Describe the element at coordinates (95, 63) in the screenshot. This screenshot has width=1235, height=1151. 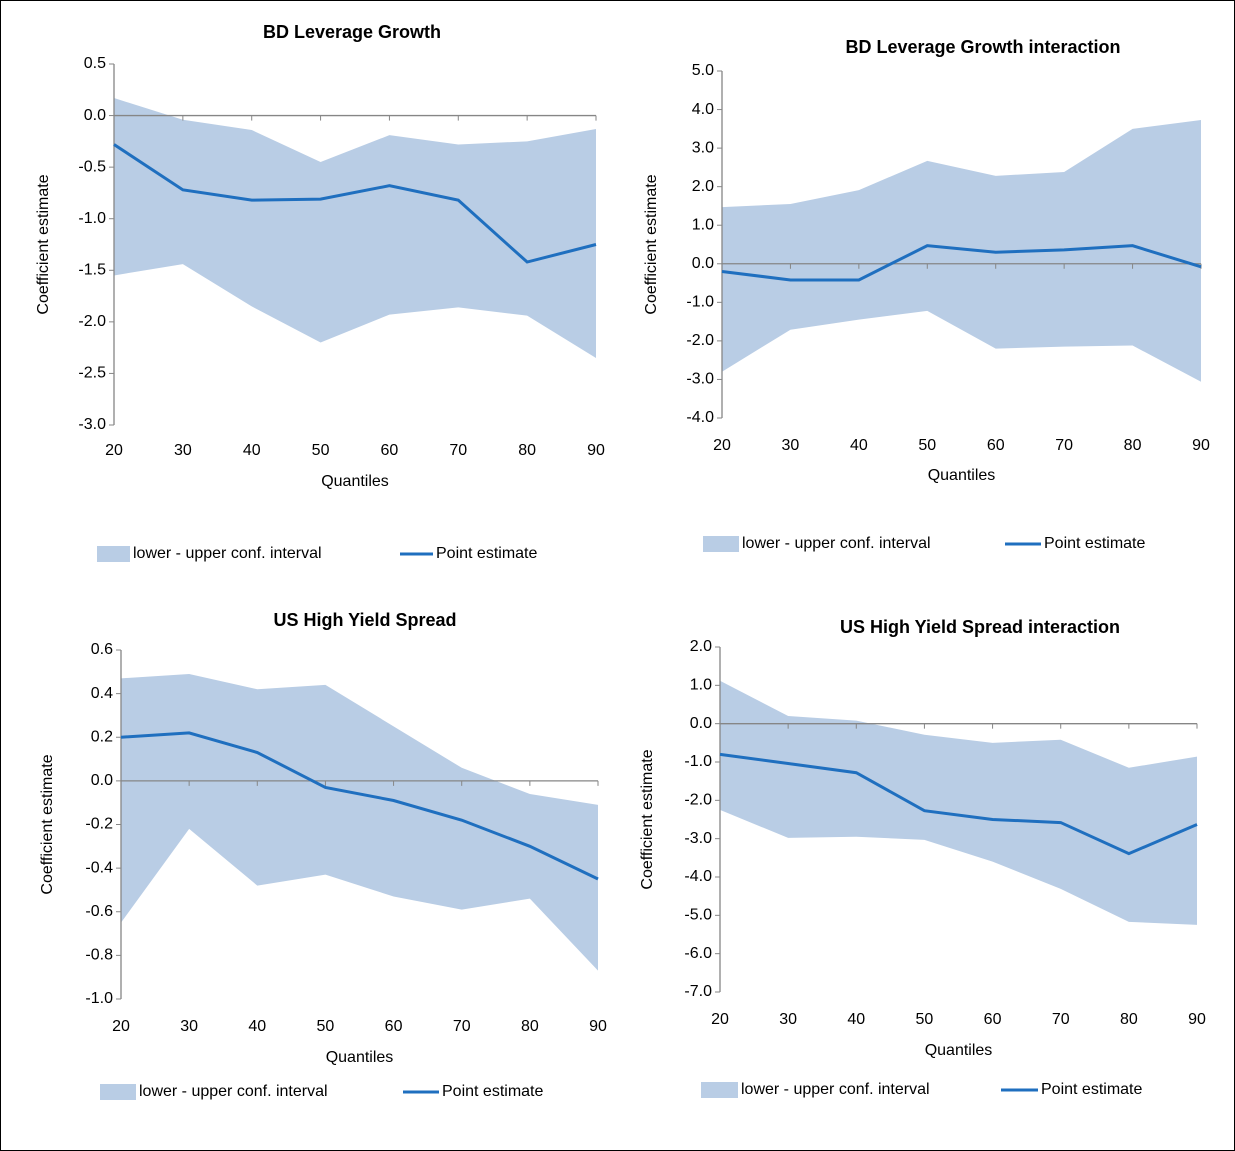
I see `y-tick-label: 0.5` at that location.